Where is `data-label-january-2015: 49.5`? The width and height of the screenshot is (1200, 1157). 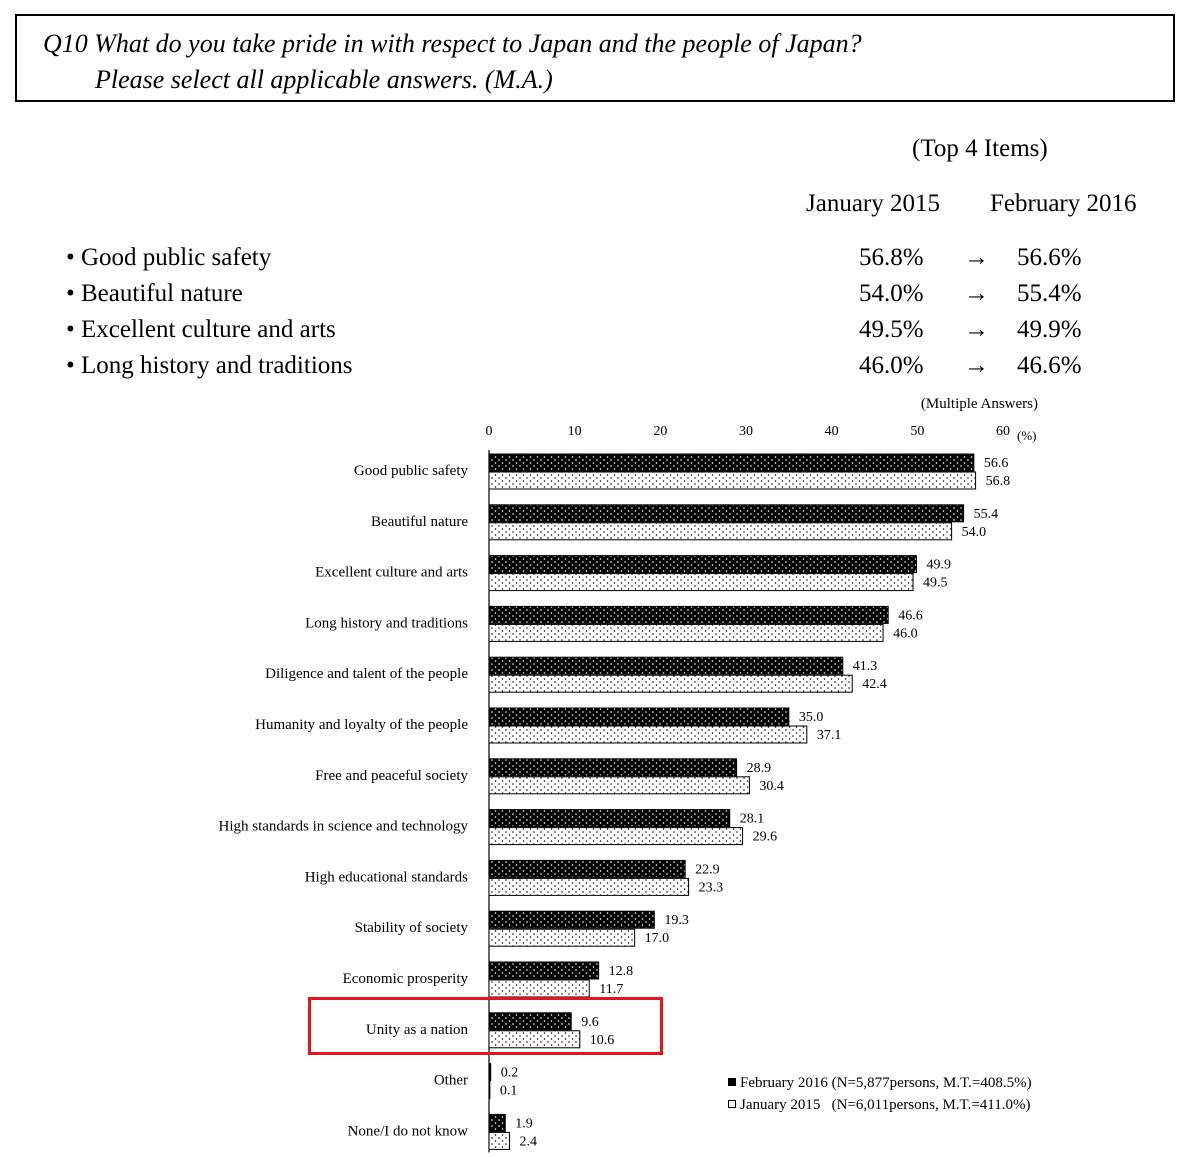 data-label-january-2015: 49.5 is located at coordinates (935, 583).